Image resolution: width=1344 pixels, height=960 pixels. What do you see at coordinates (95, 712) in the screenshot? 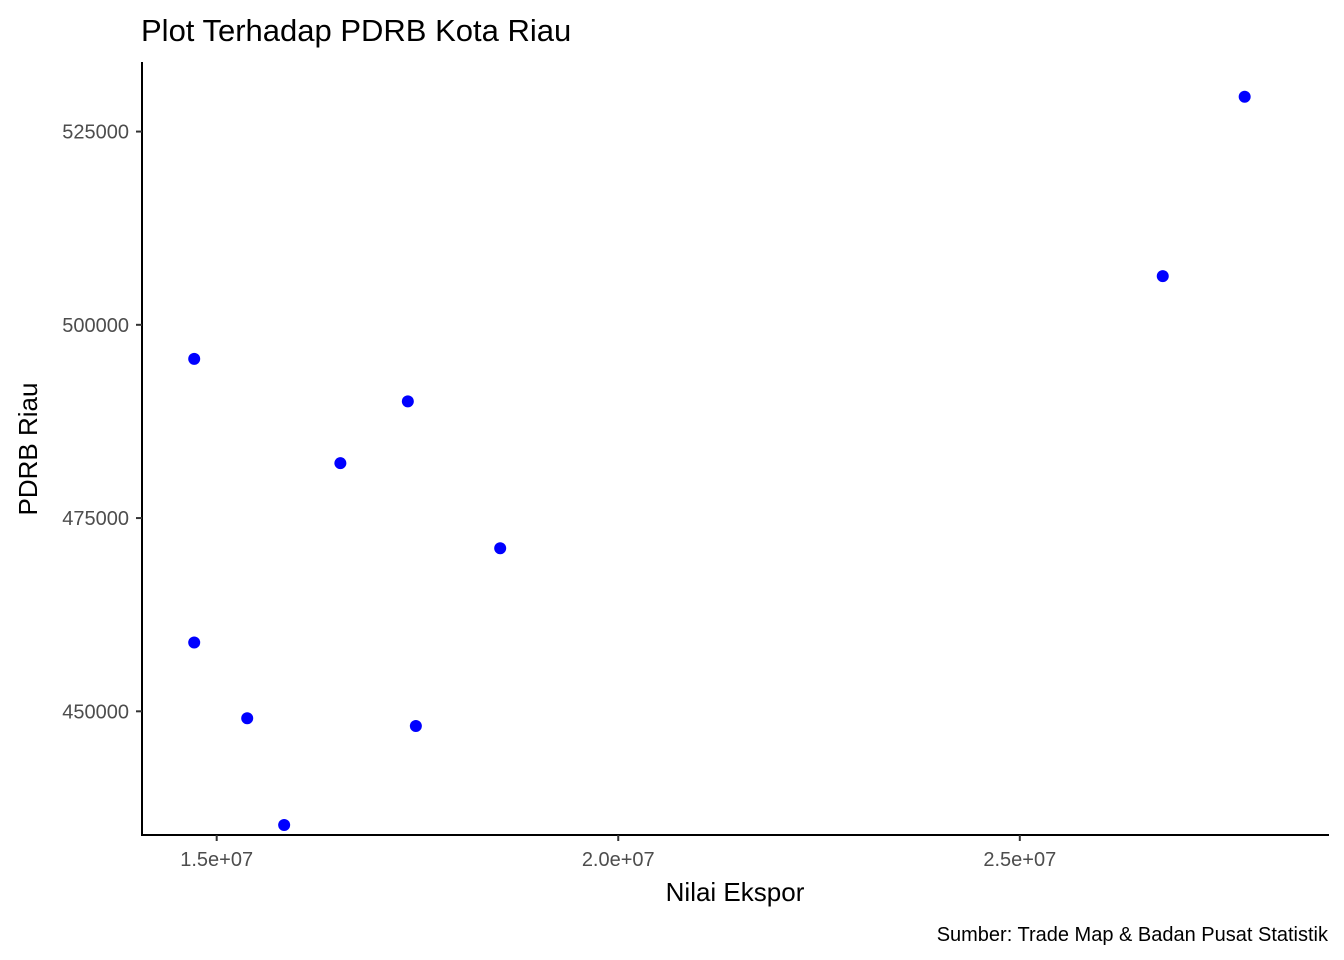
I see `y-tick-label: 450000` at bounding box center [95, 712].